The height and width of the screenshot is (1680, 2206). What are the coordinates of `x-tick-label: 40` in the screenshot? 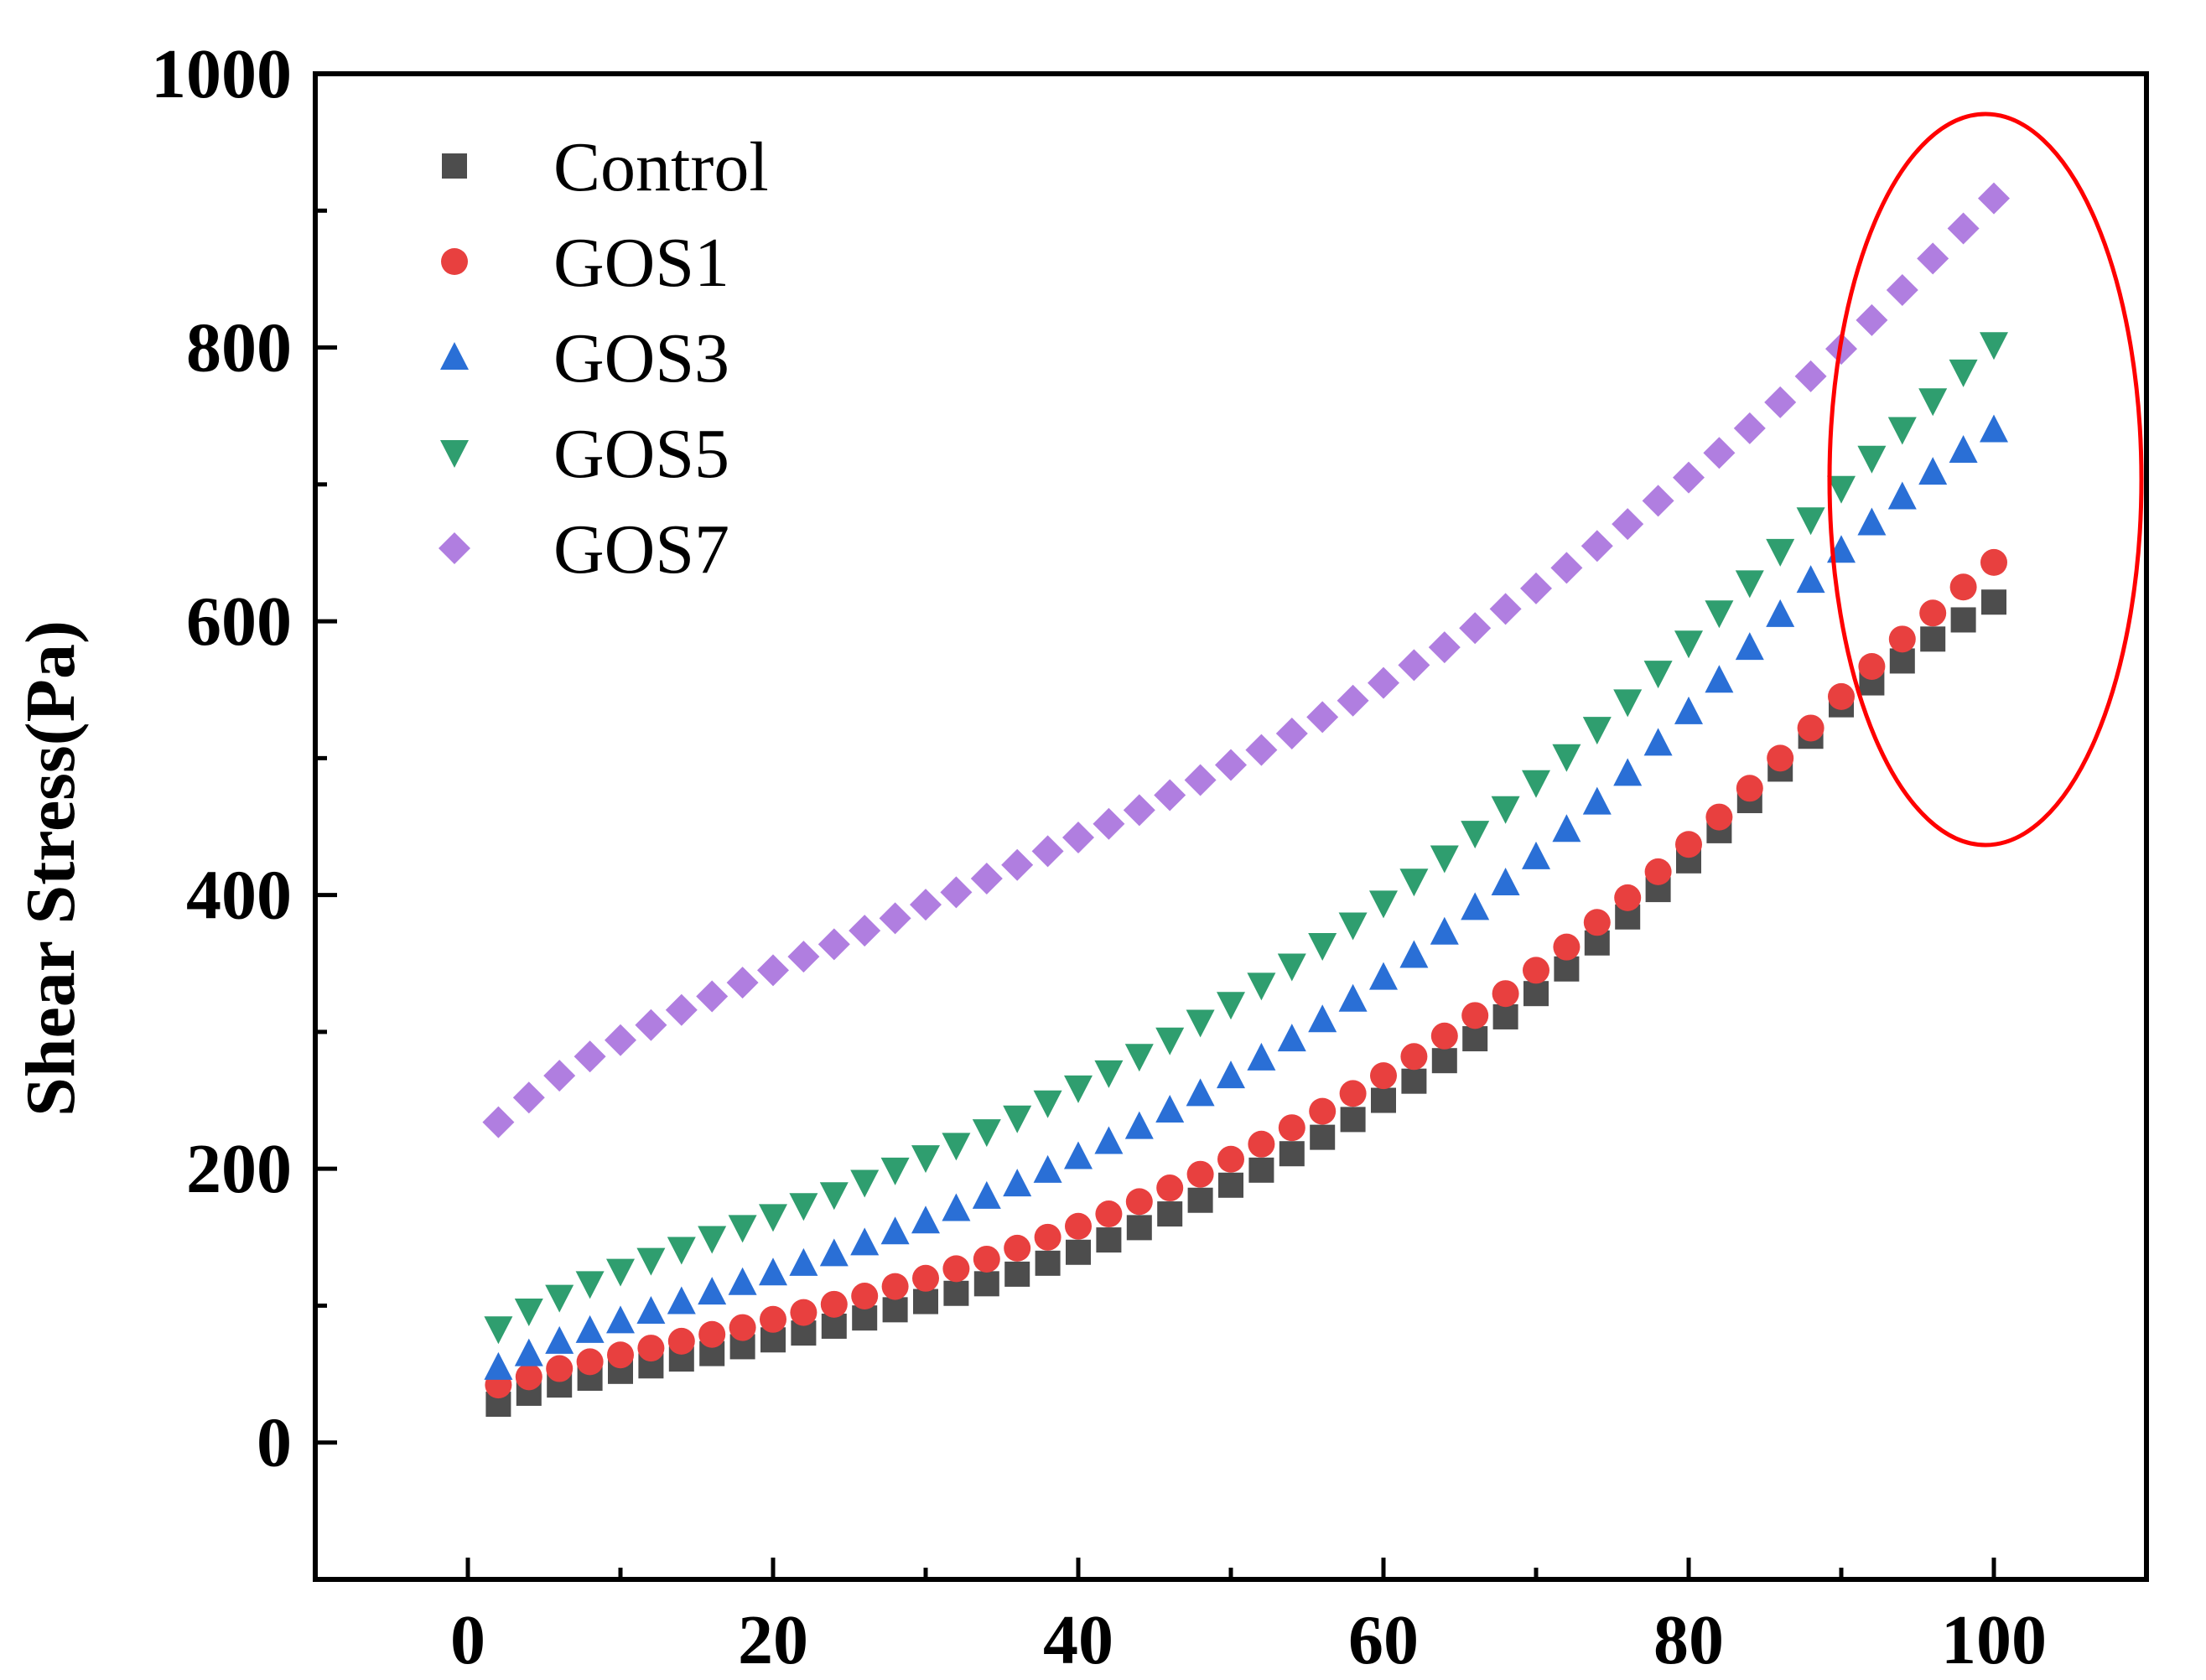 It's located at (1078, 1640).